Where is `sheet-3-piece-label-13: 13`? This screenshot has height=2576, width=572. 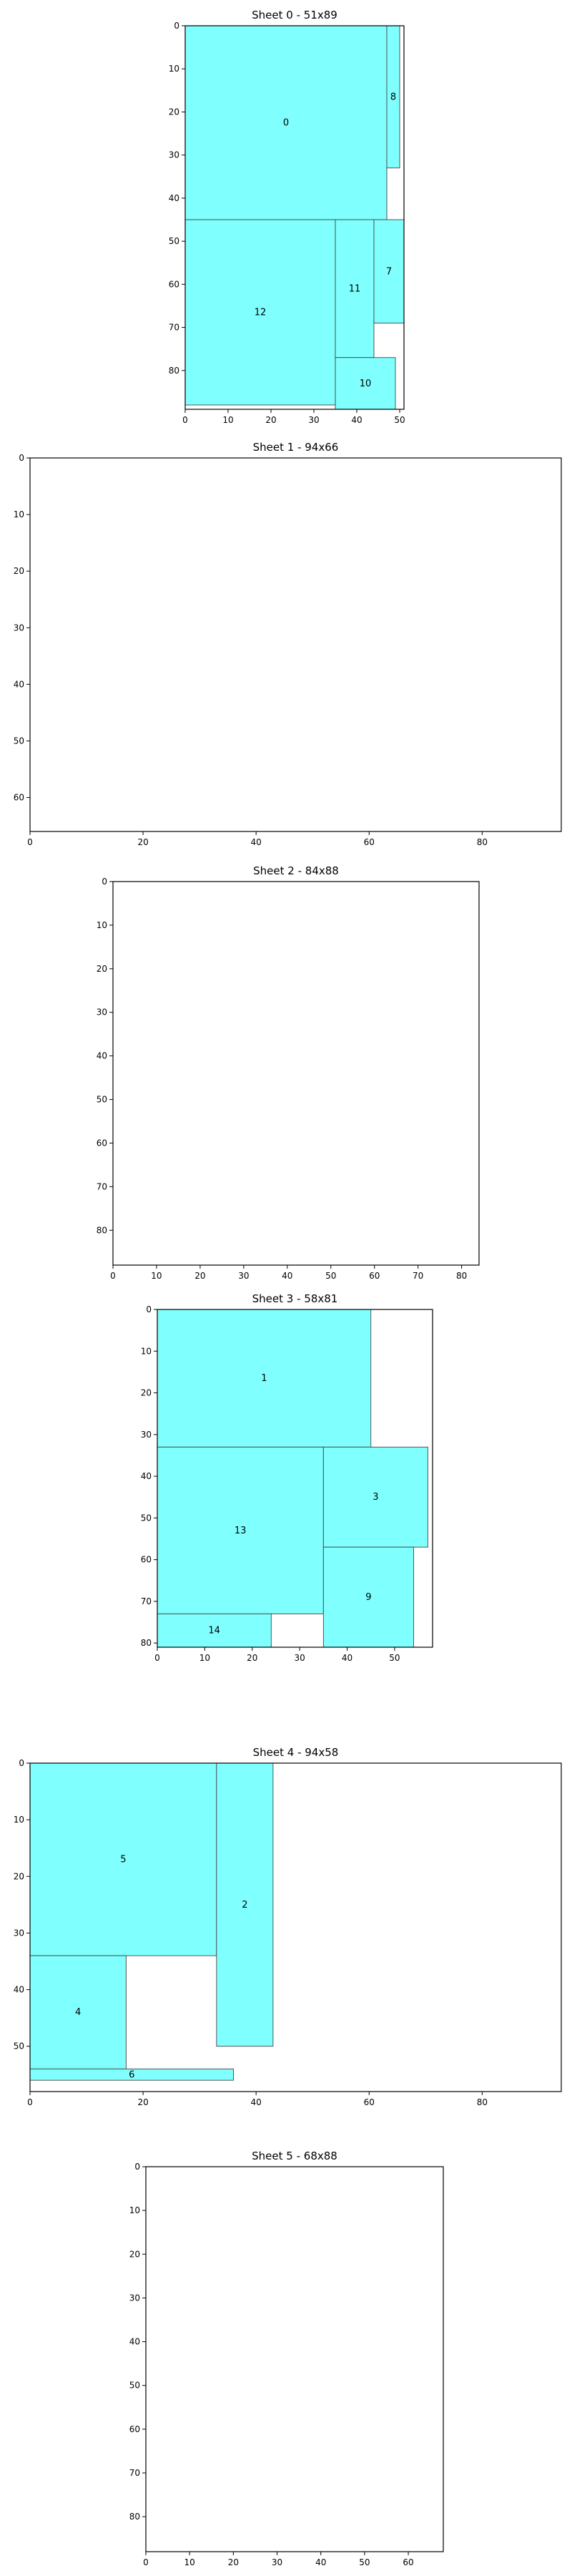 sheet-3-piece-label-13: 13 is located at coordinates (241, 1531).